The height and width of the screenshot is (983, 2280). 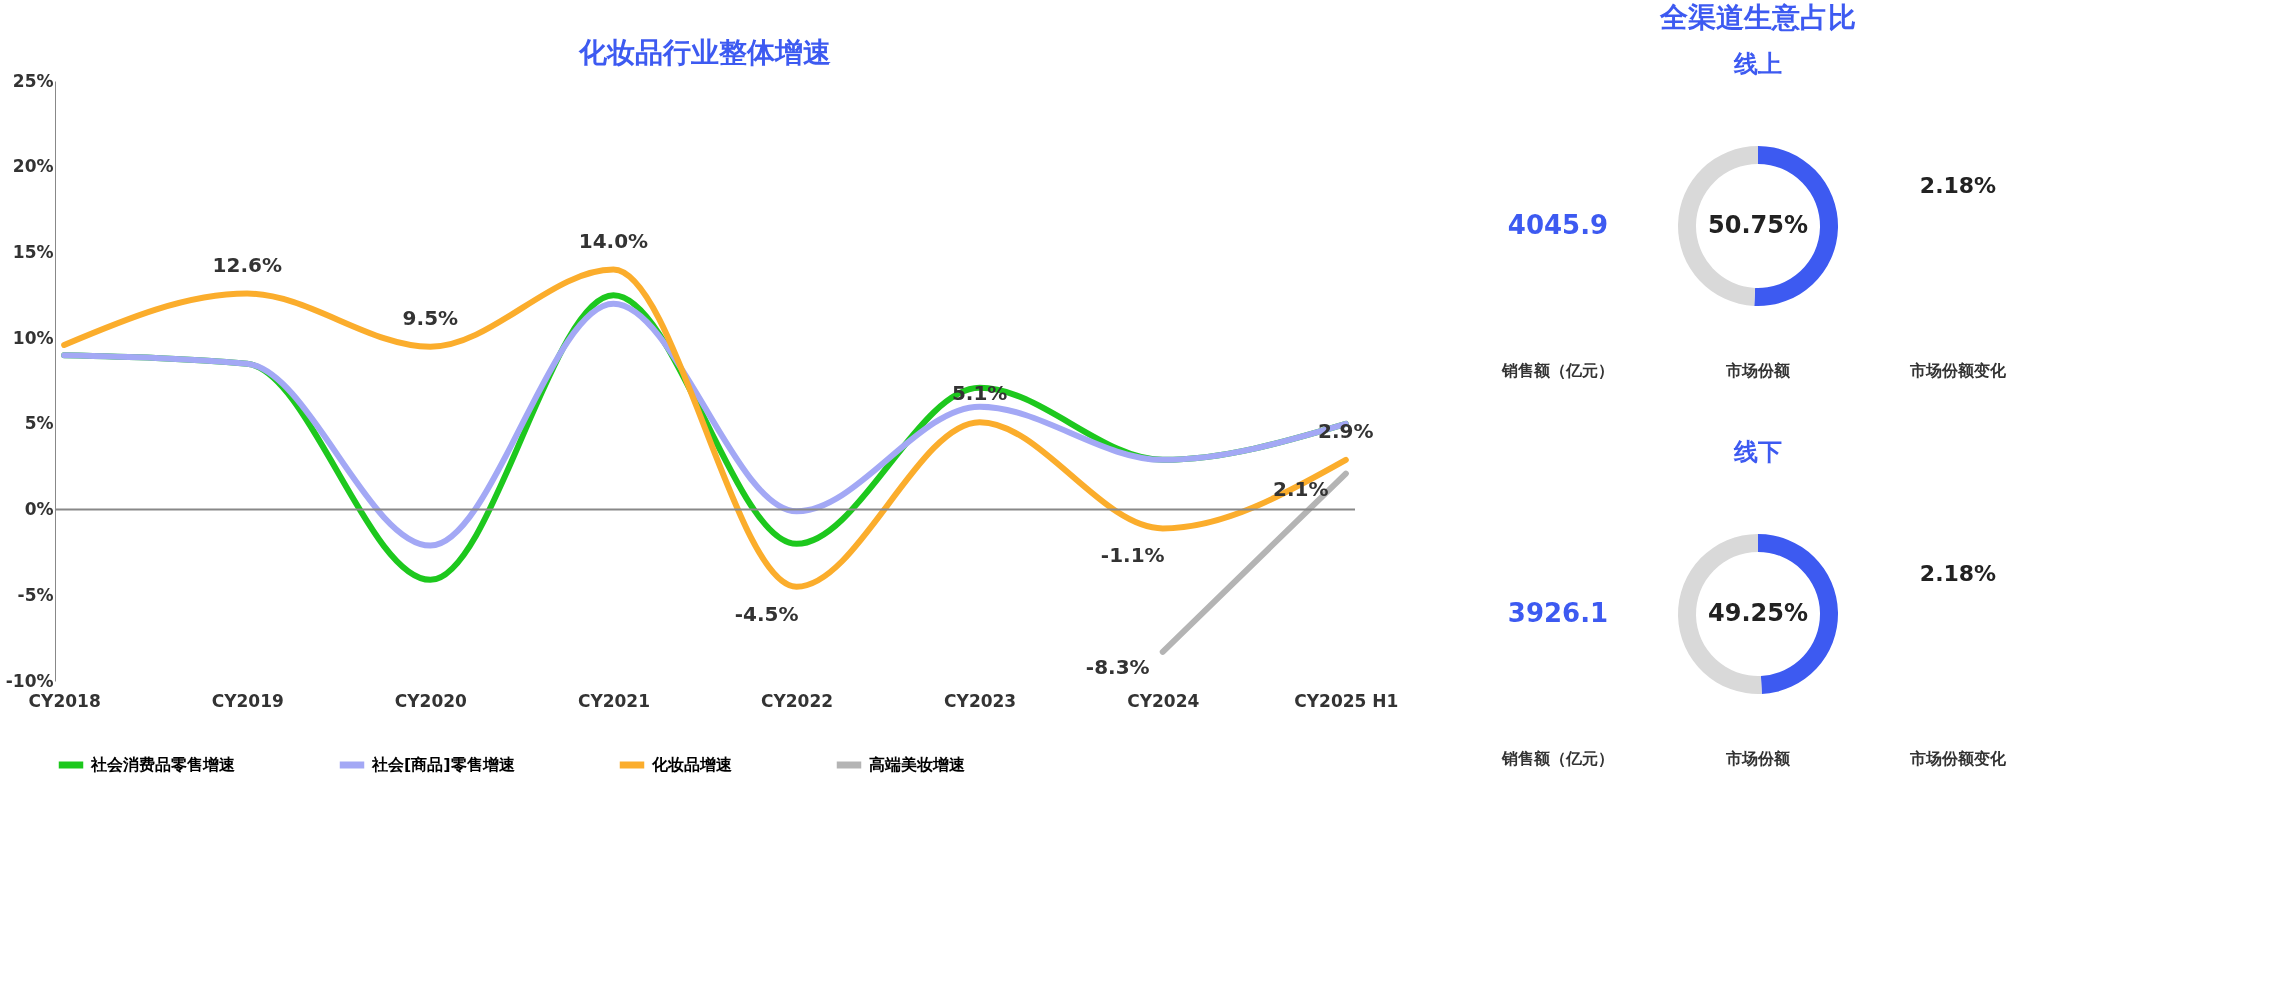 I want to click on y-tick-label: -5%, so click(x=35, y=594).